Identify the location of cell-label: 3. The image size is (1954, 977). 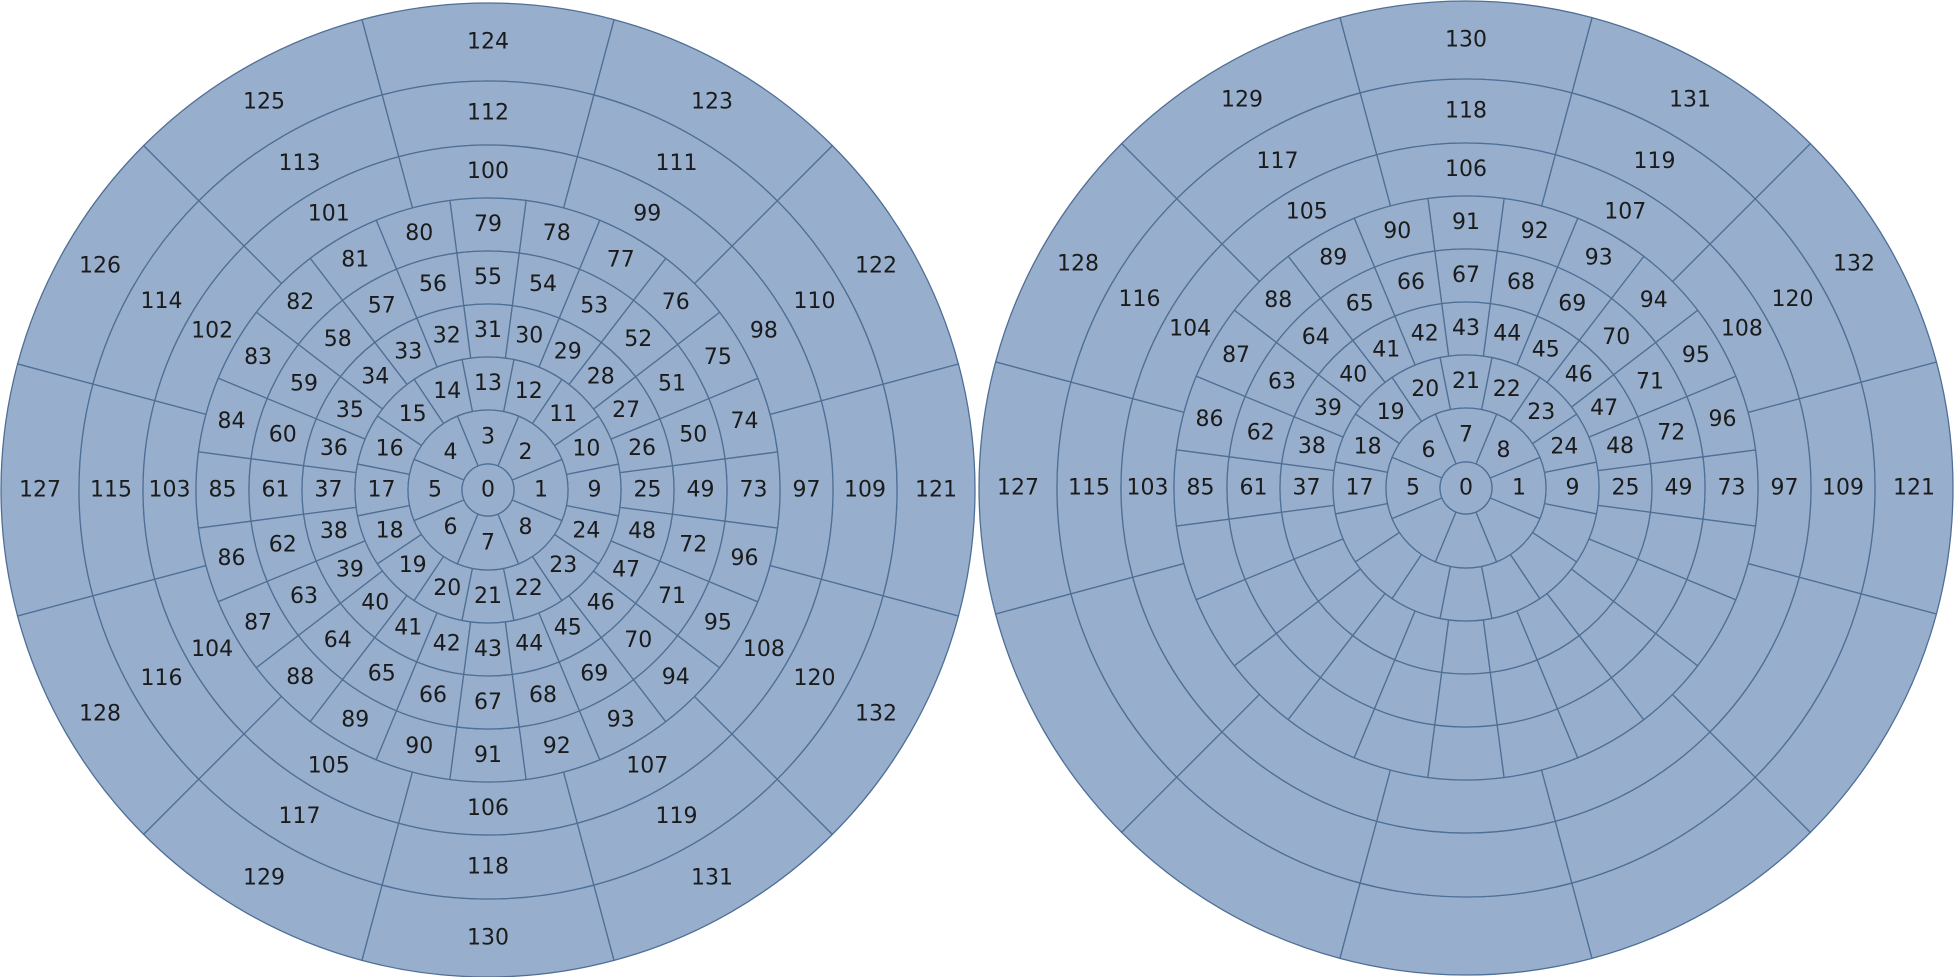
(488, 437).